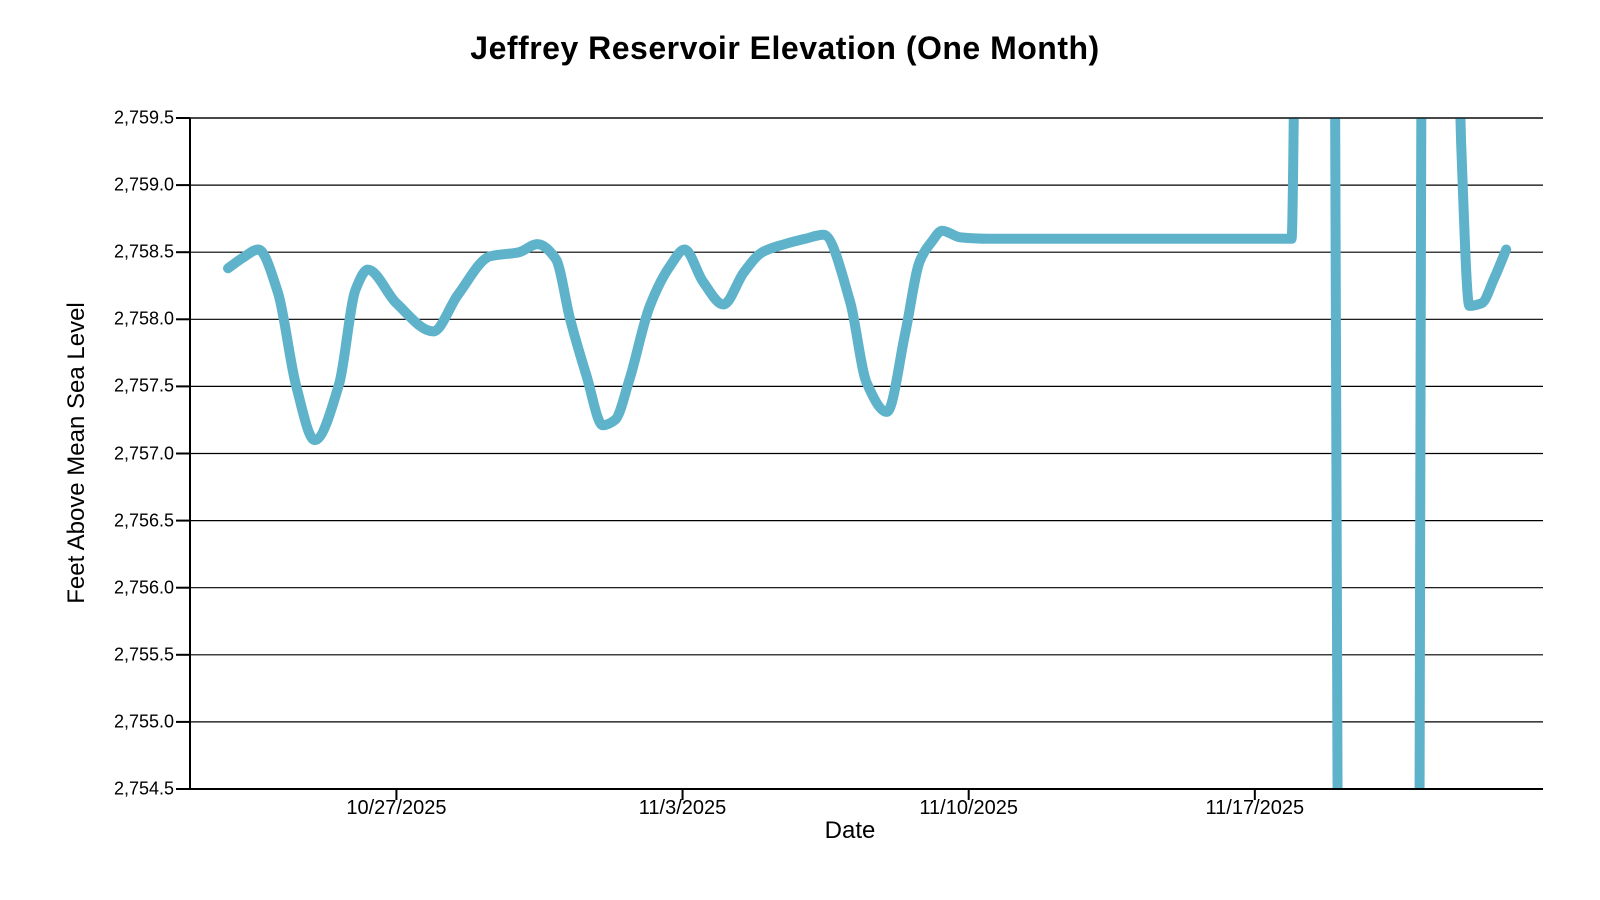 Image resolution: width=1600 pixels, height=900 pixels. Describe the element at coordinates (143, 453) in the screenshot. I see `y-tick-label: 2,757.0` at that location.